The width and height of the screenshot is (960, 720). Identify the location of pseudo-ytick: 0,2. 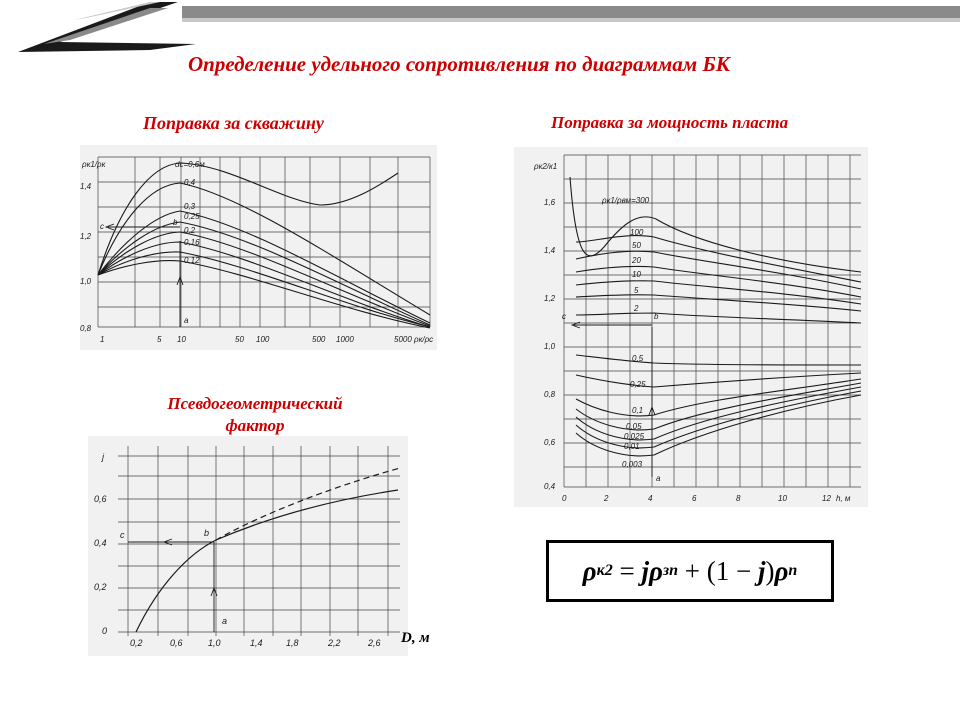
(100, 587).